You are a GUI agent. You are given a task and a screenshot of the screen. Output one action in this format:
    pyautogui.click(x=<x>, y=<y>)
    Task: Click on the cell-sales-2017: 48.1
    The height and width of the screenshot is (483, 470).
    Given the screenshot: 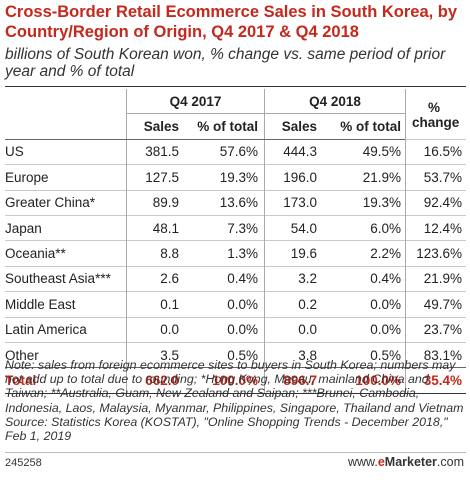 What is the action you would take?
    pyautogui.click(x=152, y=227)
    